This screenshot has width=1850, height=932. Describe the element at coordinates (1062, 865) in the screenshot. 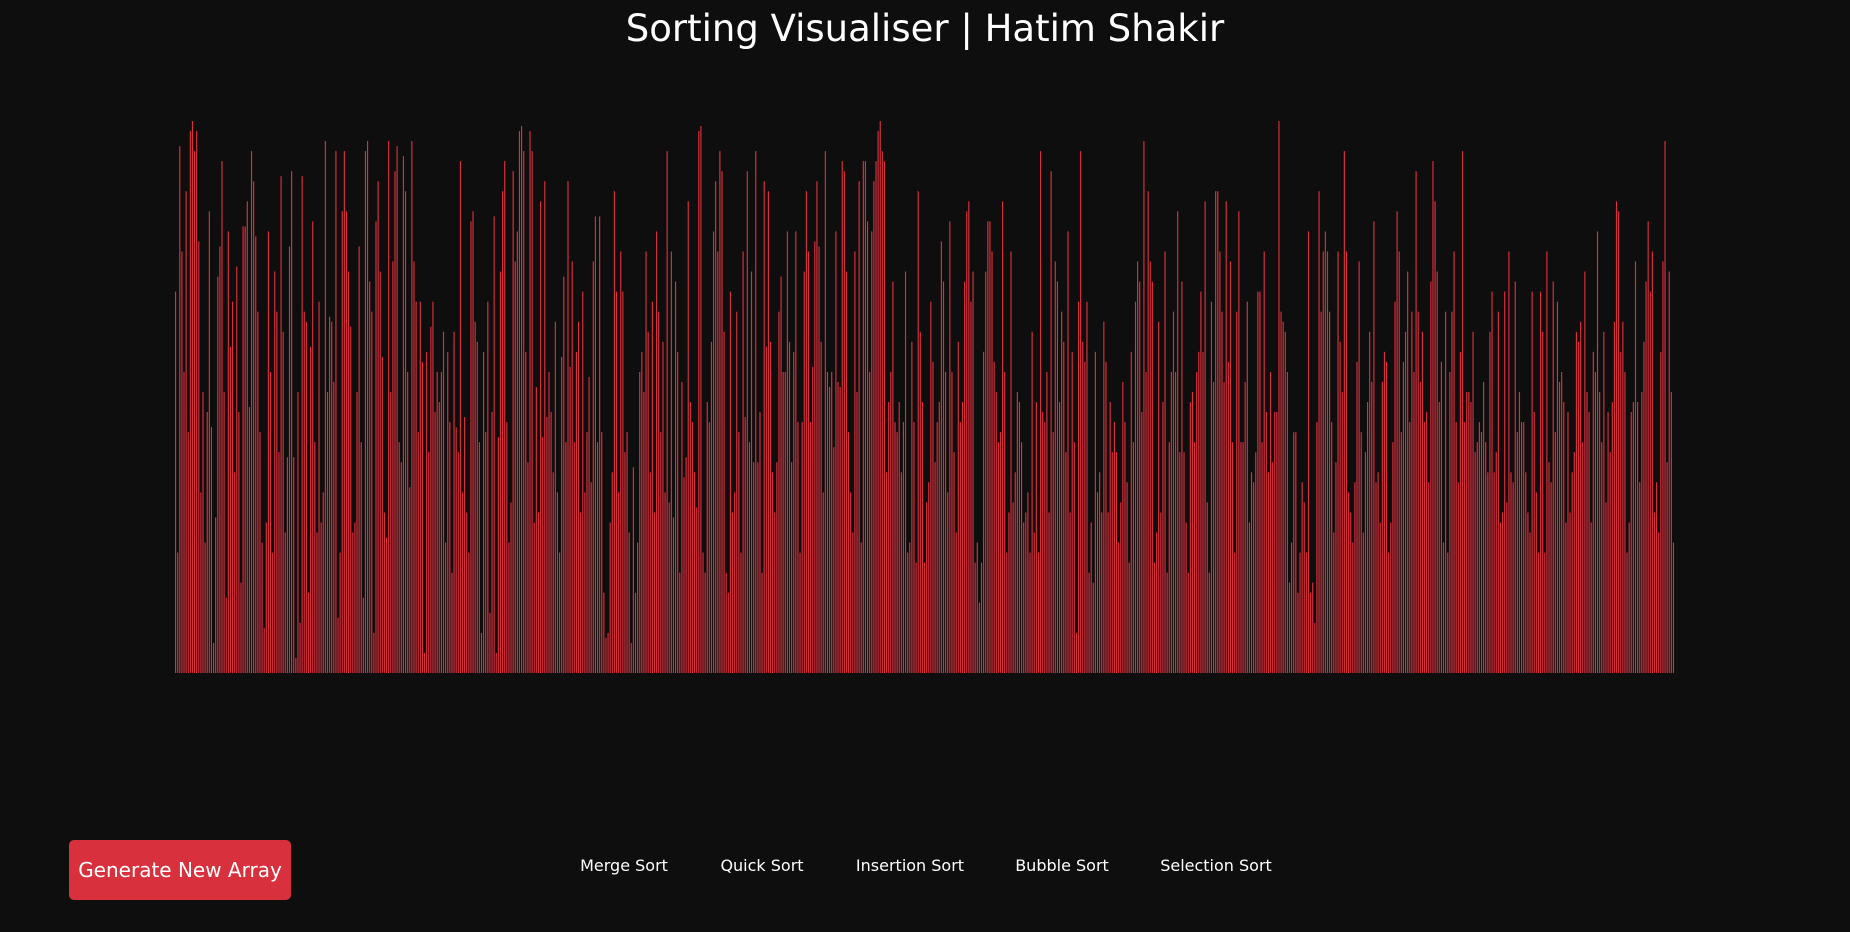

I see `bubble-sort-button: Bubble Sort` at that location.